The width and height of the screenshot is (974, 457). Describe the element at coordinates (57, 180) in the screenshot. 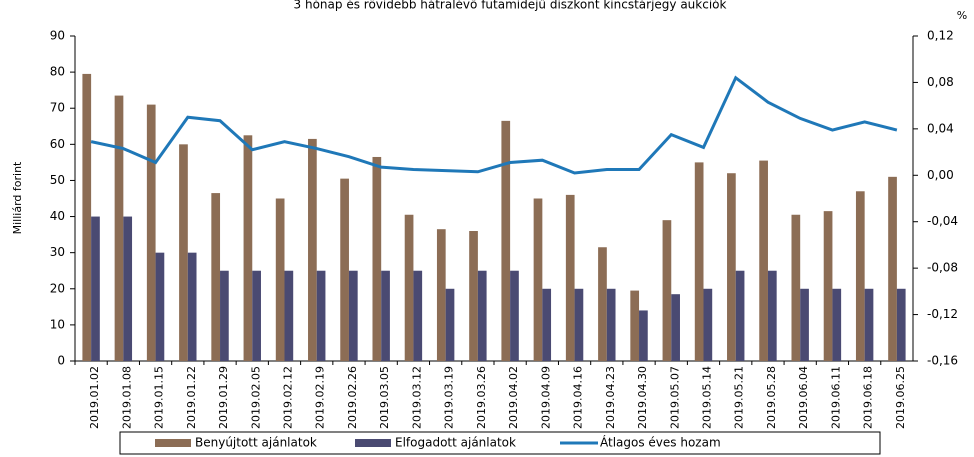

I see `y-tick-label: 50` at that location.